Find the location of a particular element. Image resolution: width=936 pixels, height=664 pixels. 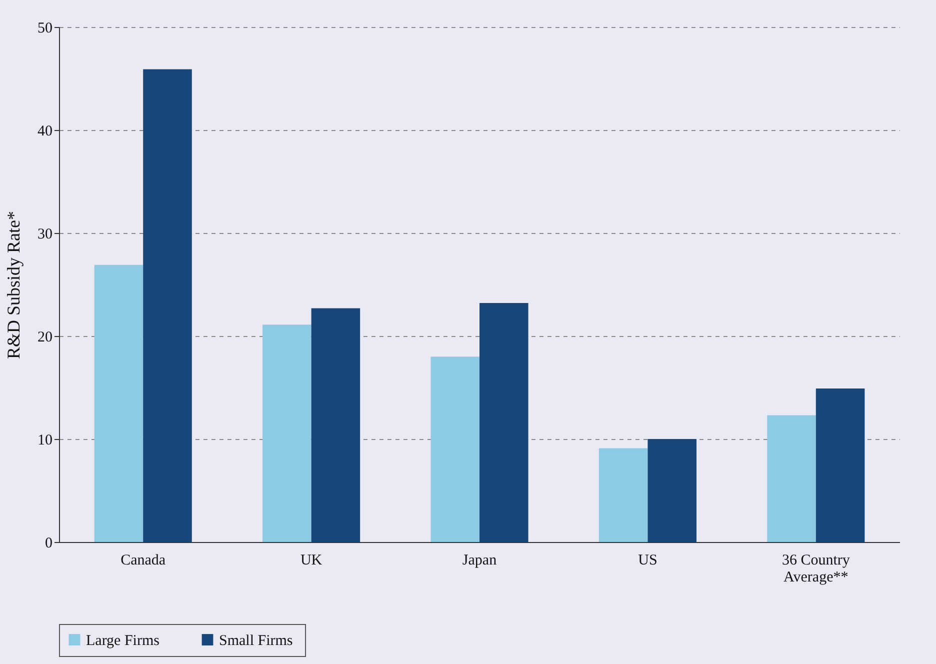

x-tick-label: UK is located at coordinates (311, 560).